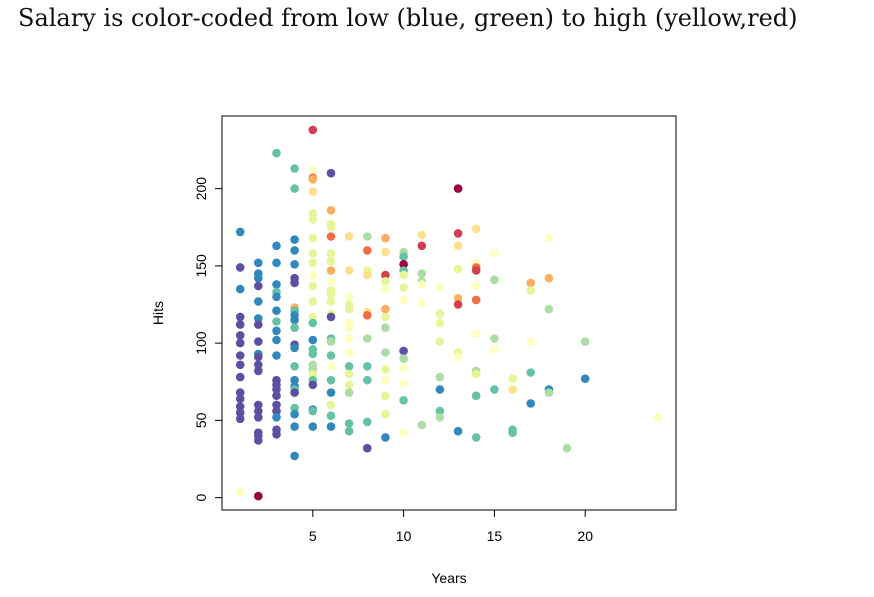  What do you see at coordinates (201, 343) in the screenshot?
I see `y-tick-label: 100` at bounding box center [201, 343].